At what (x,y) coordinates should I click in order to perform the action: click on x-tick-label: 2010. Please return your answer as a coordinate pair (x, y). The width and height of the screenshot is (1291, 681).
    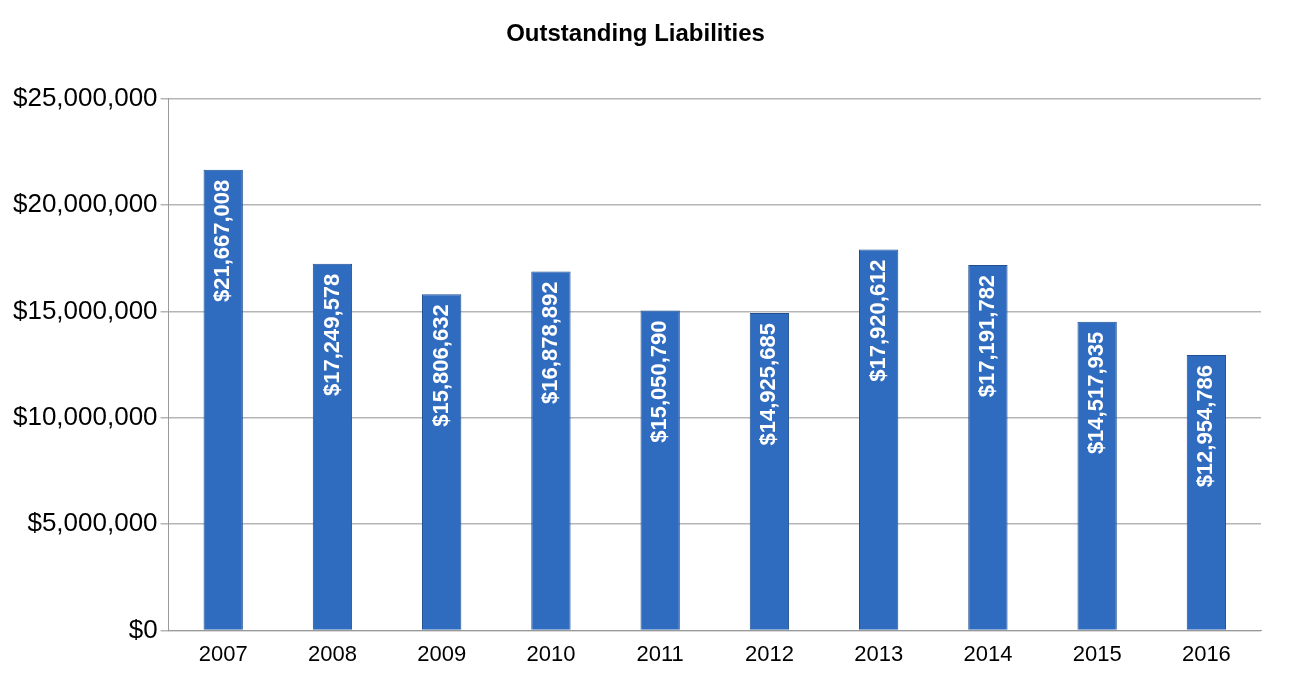
    Looking at the image, I should click on (551, 653).